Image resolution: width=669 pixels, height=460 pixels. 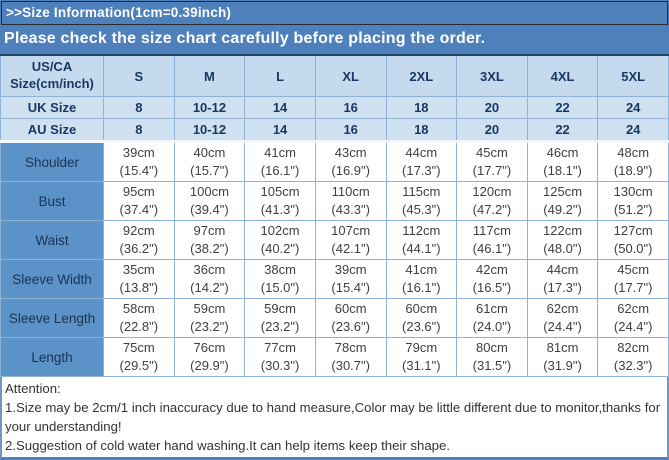 I want to click on measurement-cell: 41cm (16.1"), so click(x=421, y=279).